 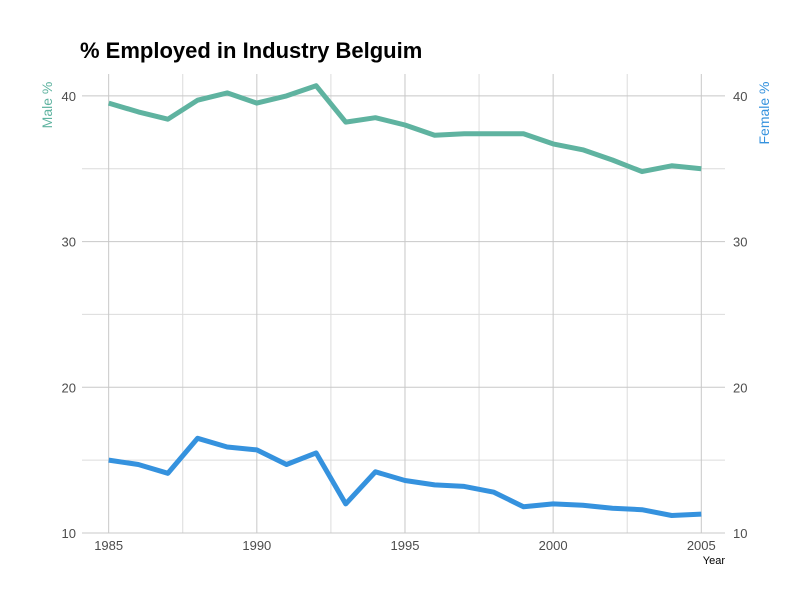 What do you see at coordinates (251, 50) in the screenshot?
I see `chart-title: % Employed in Industry Belguim` at bounding box center [251, 50].